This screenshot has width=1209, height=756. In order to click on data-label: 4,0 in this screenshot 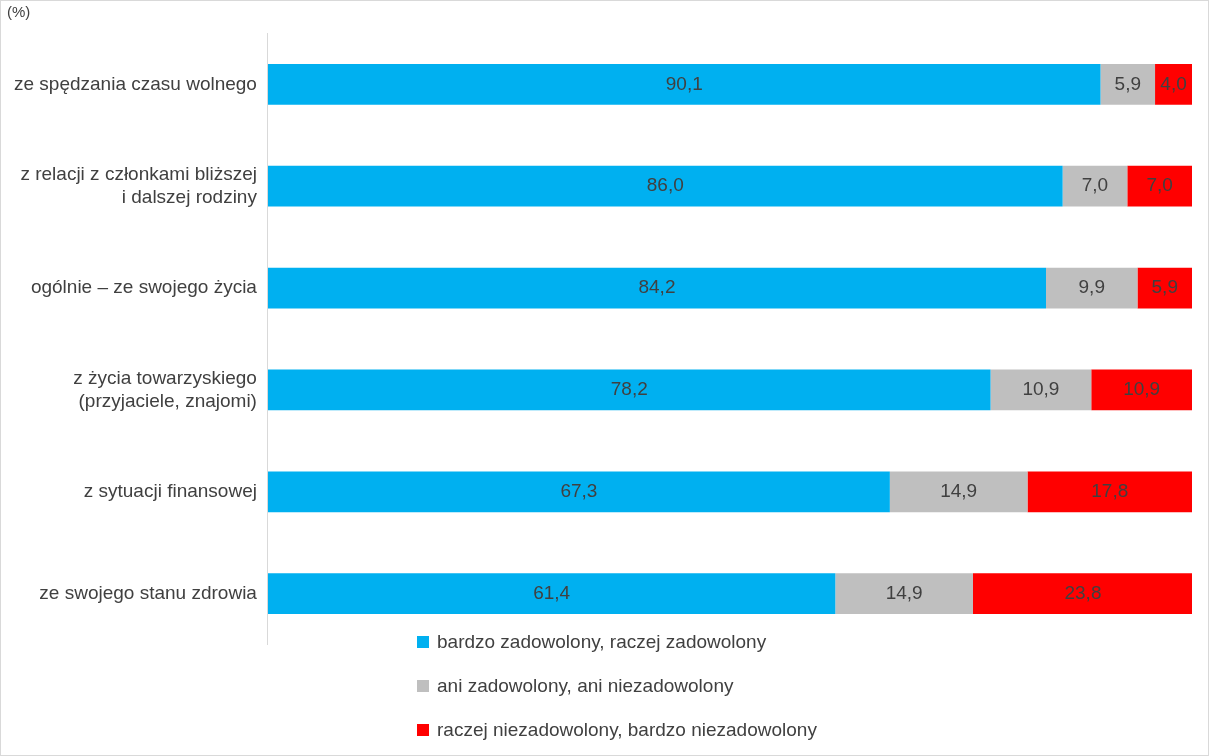, I will do `click(1173, 83)`.